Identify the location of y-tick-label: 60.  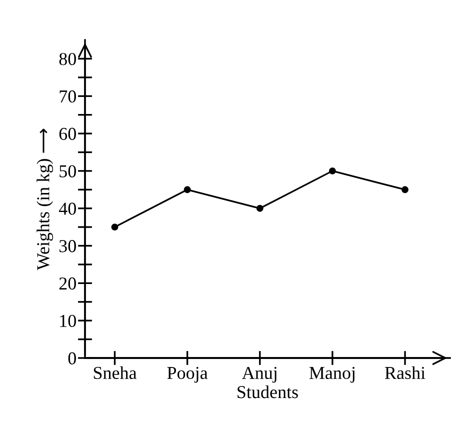
(67, 134).